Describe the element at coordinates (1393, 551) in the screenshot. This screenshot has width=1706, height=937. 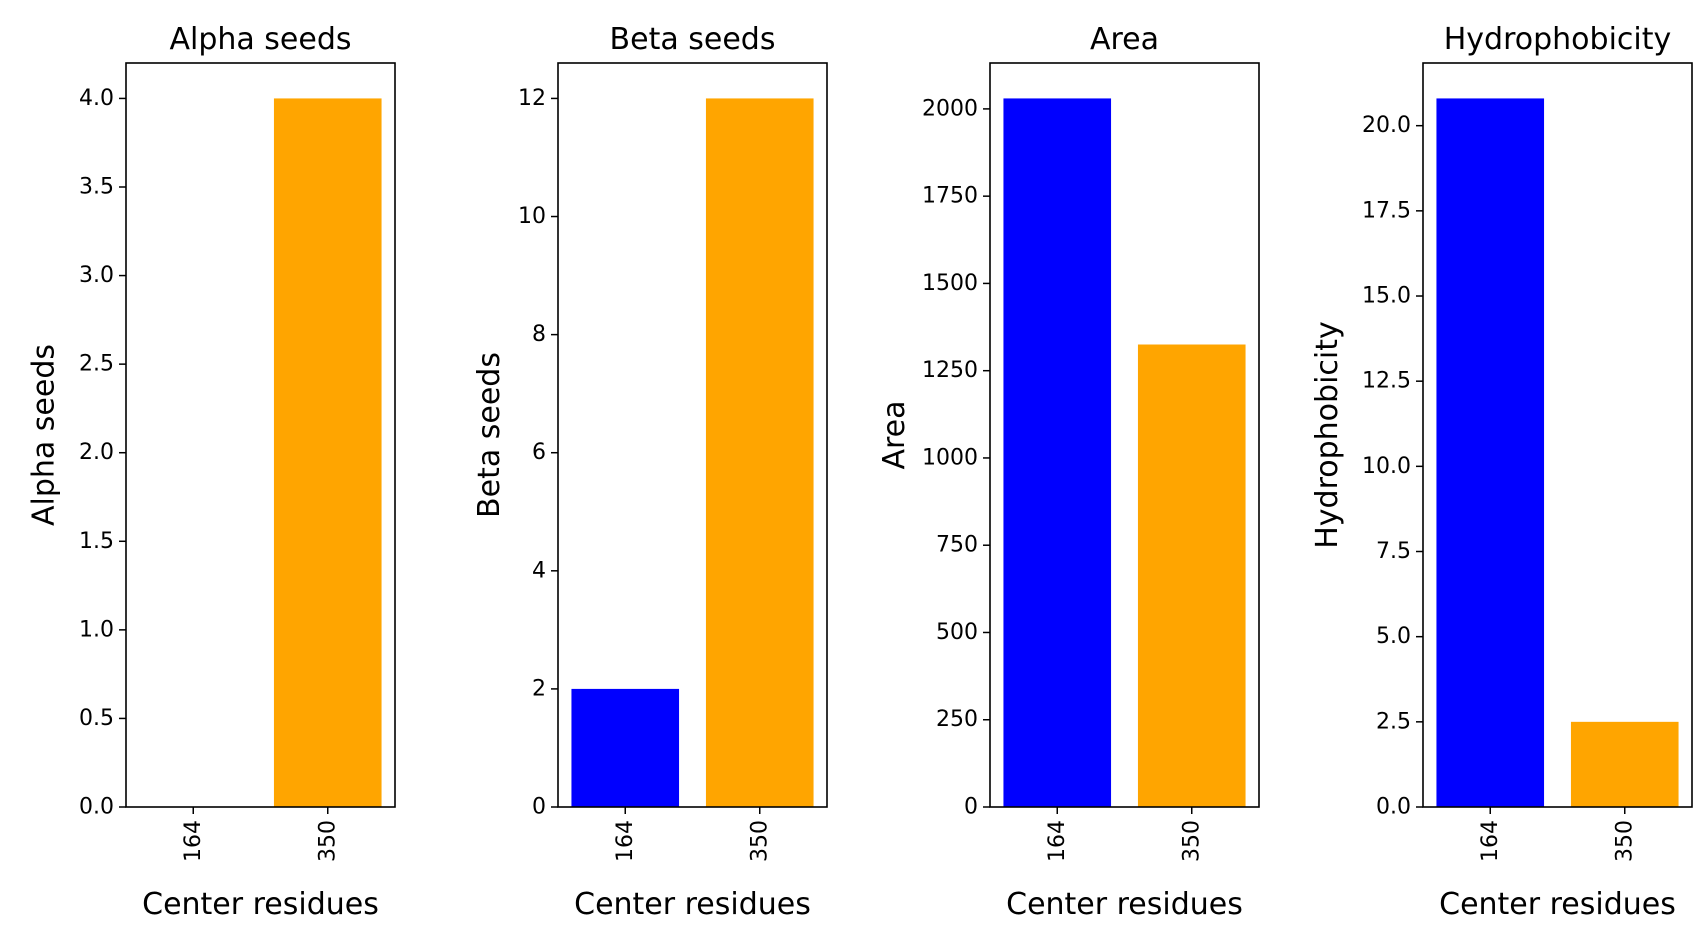
I see `y-tick-label: 7.5` at that location.